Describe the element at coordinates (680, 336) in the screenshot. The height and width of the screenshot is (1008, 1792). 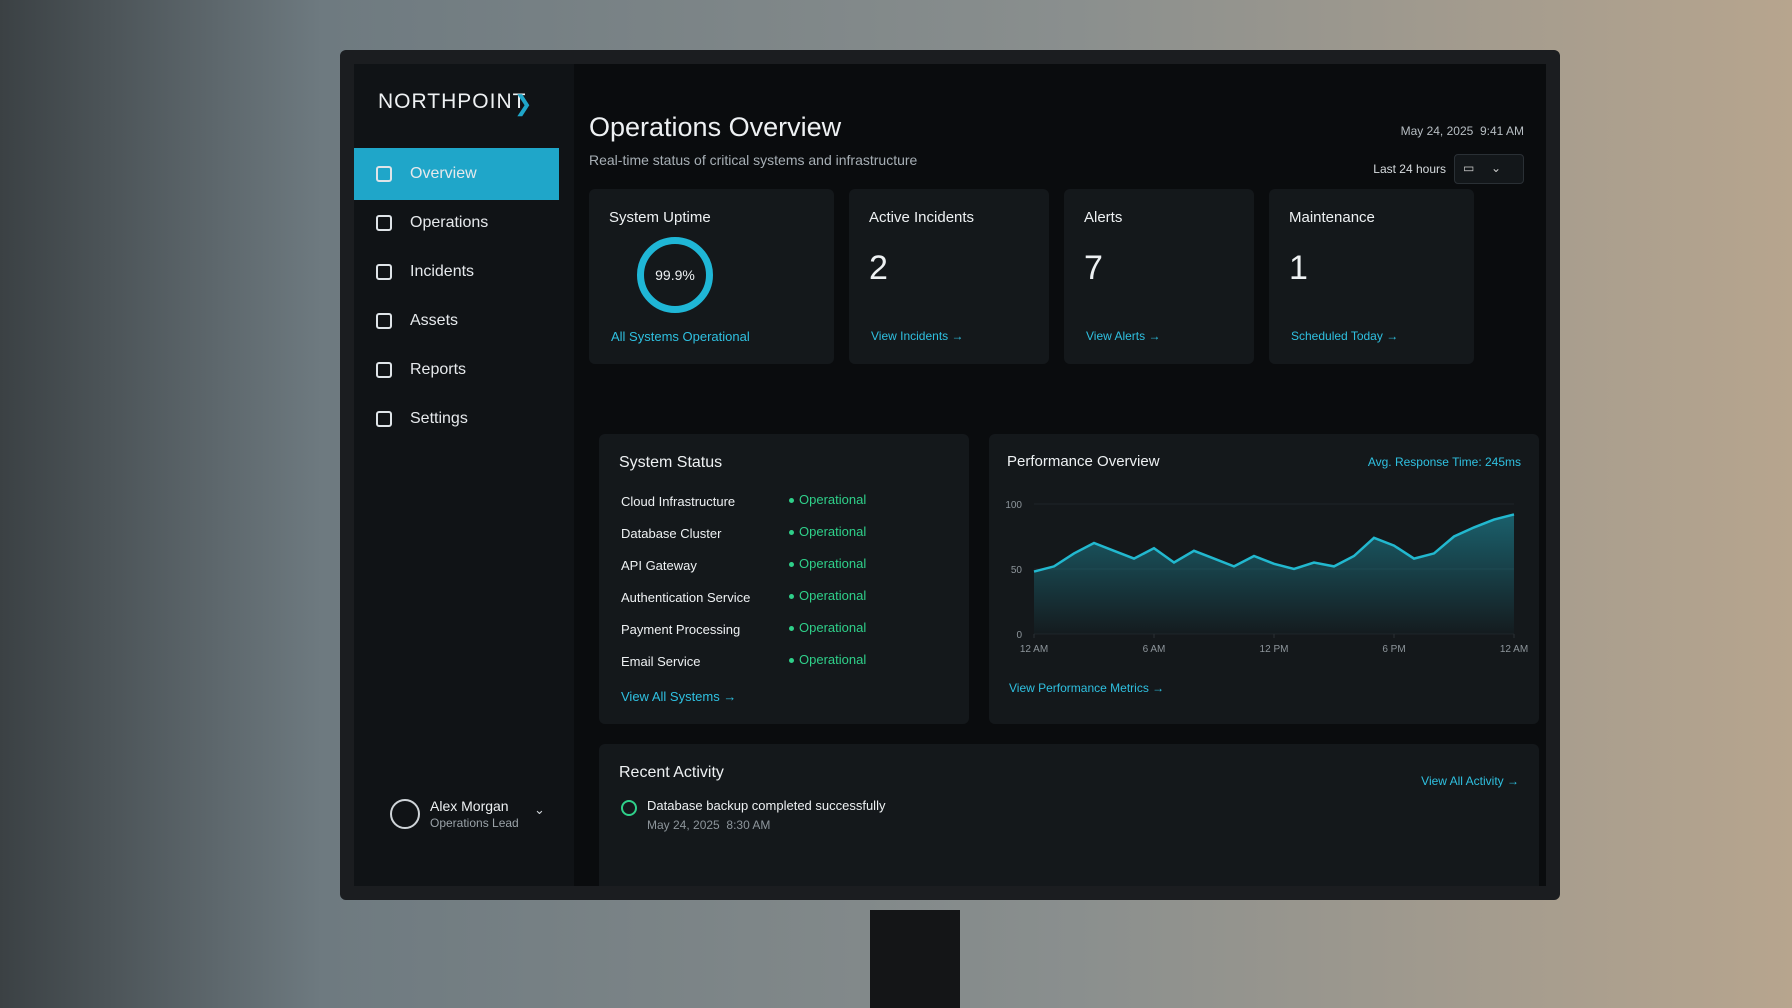
I see `status-link: All Systems Operational` at that location.